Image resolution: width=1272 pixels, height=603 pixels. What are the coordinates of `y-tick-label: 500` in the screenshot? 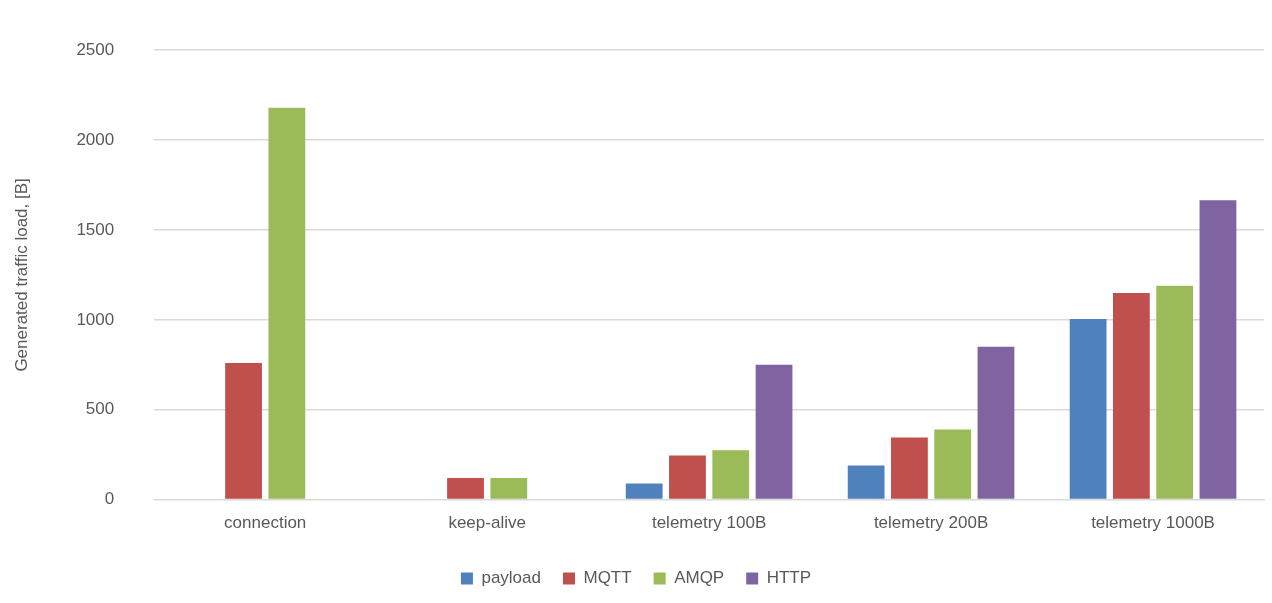 It's located at (100, 409).